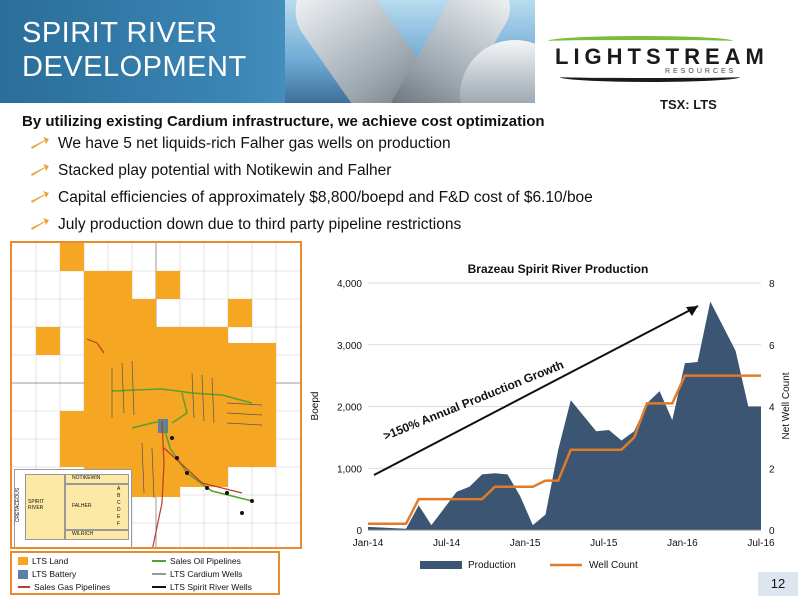 The width and height of the screenshot is (800, 600). Describe the element at coordinates (159, 587) in the screenshot. I see `spirit-river-well-icon` at that location.